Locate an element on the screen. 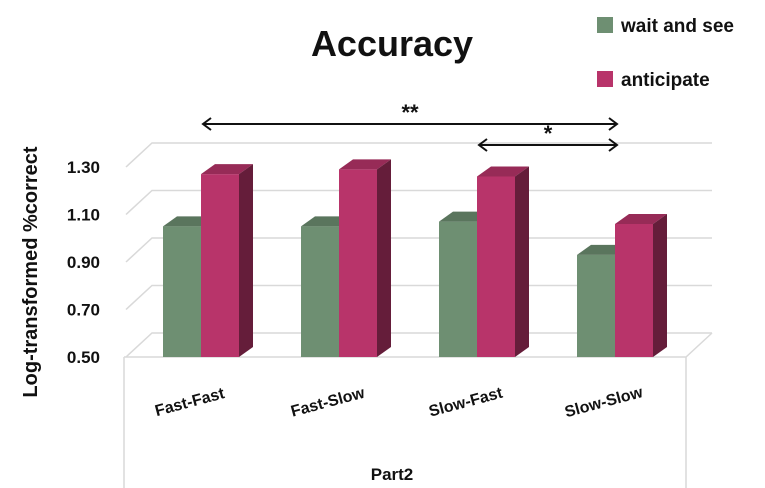 This screenshot has width=765, height=488. y-tick-label: 1.30 is located at coordinates (83, 167).